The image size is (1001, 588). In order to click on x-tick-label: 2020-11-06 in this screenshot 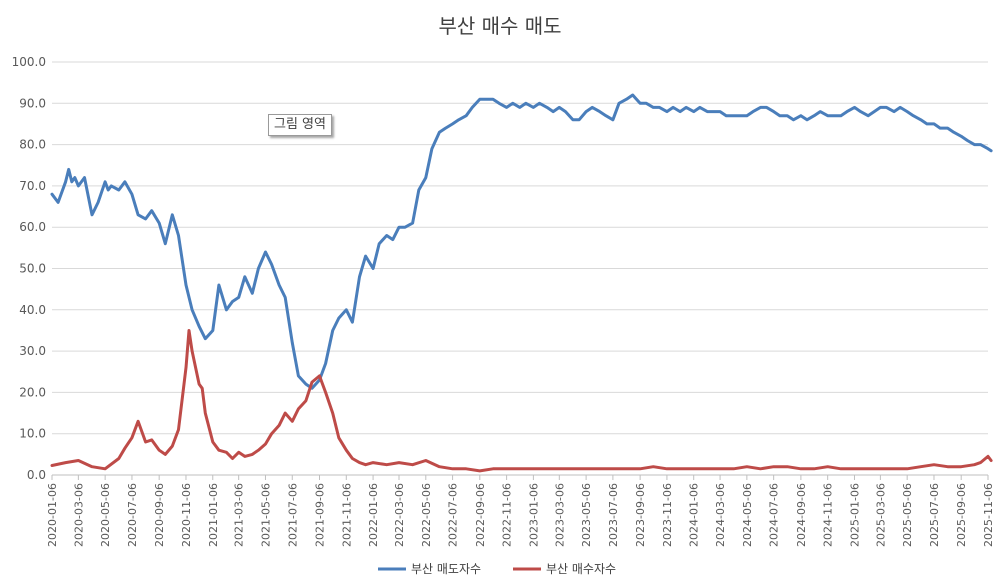, I will do `click(186, 515)`.